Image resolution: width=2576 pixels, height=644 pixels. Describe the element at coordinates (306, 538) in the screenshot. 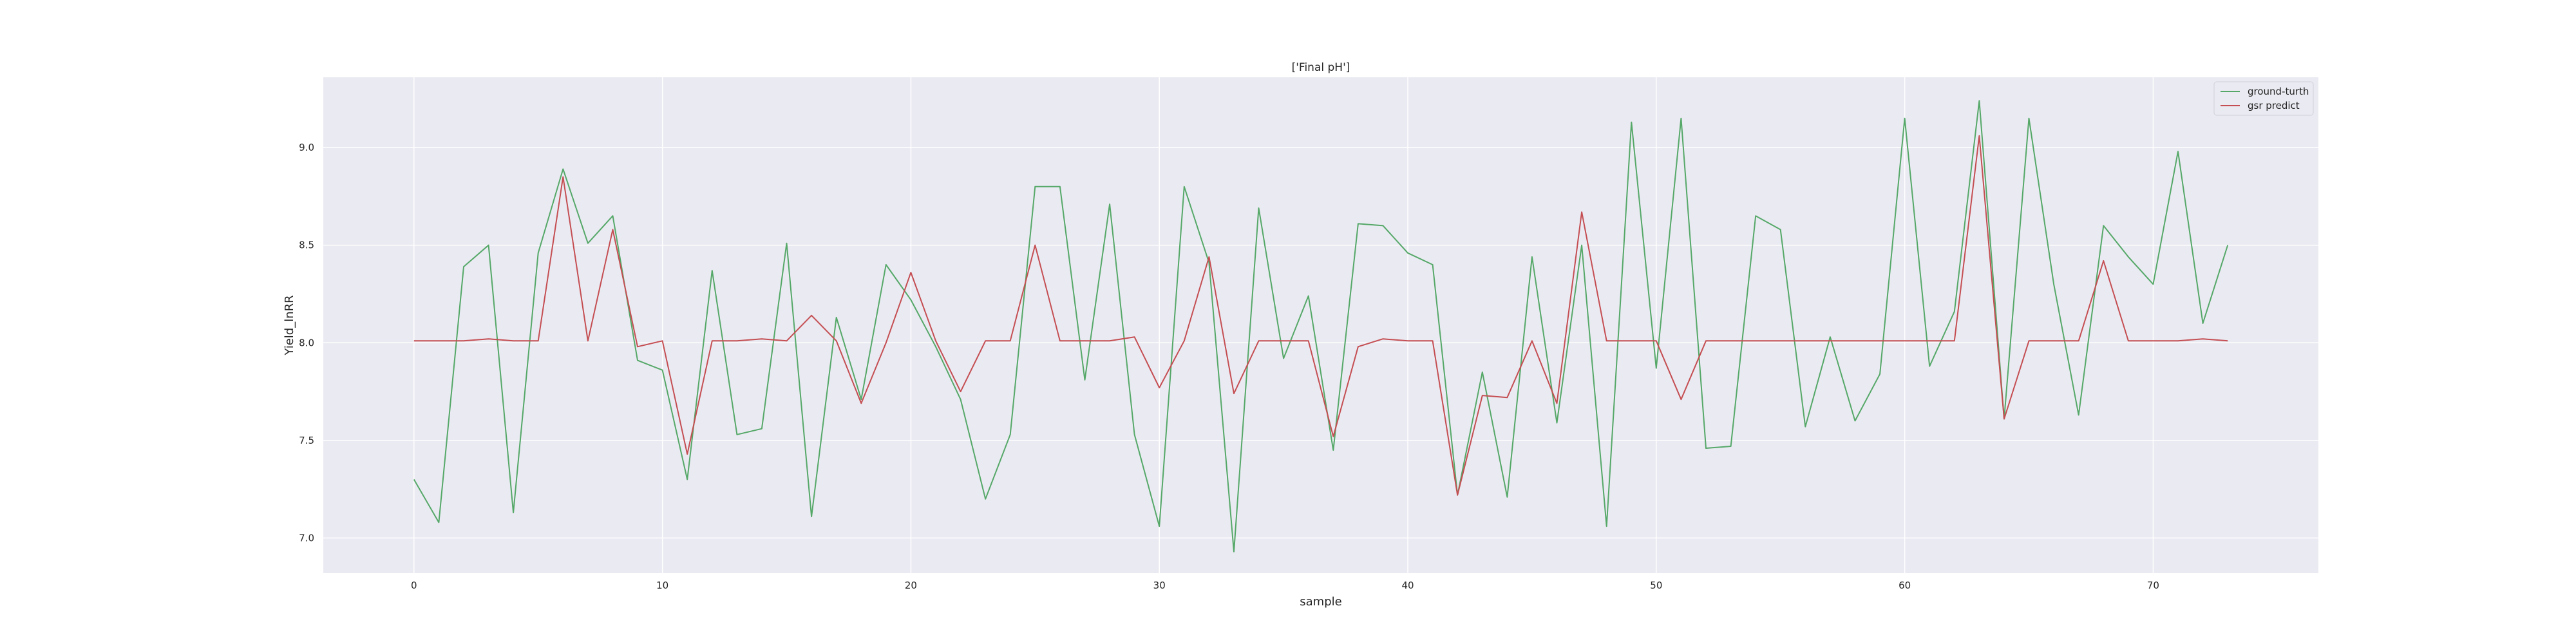

I see `y-tick-label: 7.0` at that location.